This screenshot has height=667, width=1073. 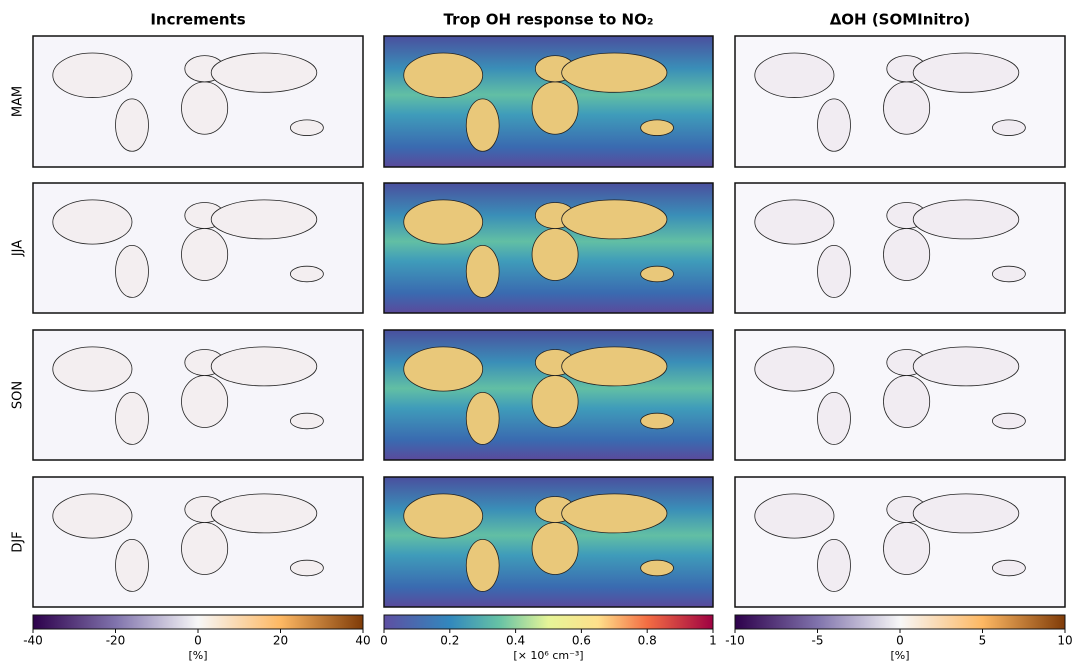 I want to click on row-label: DJF, so click(x=18, y=541).